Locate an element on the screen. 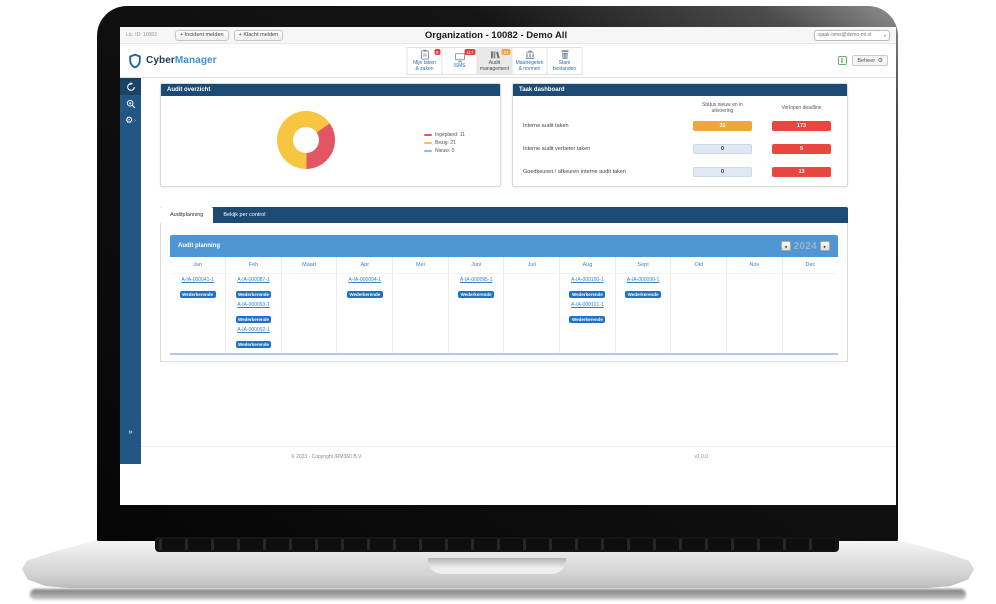  year-selector: ◄ 2024 ► is located at coordinates (805, 246).